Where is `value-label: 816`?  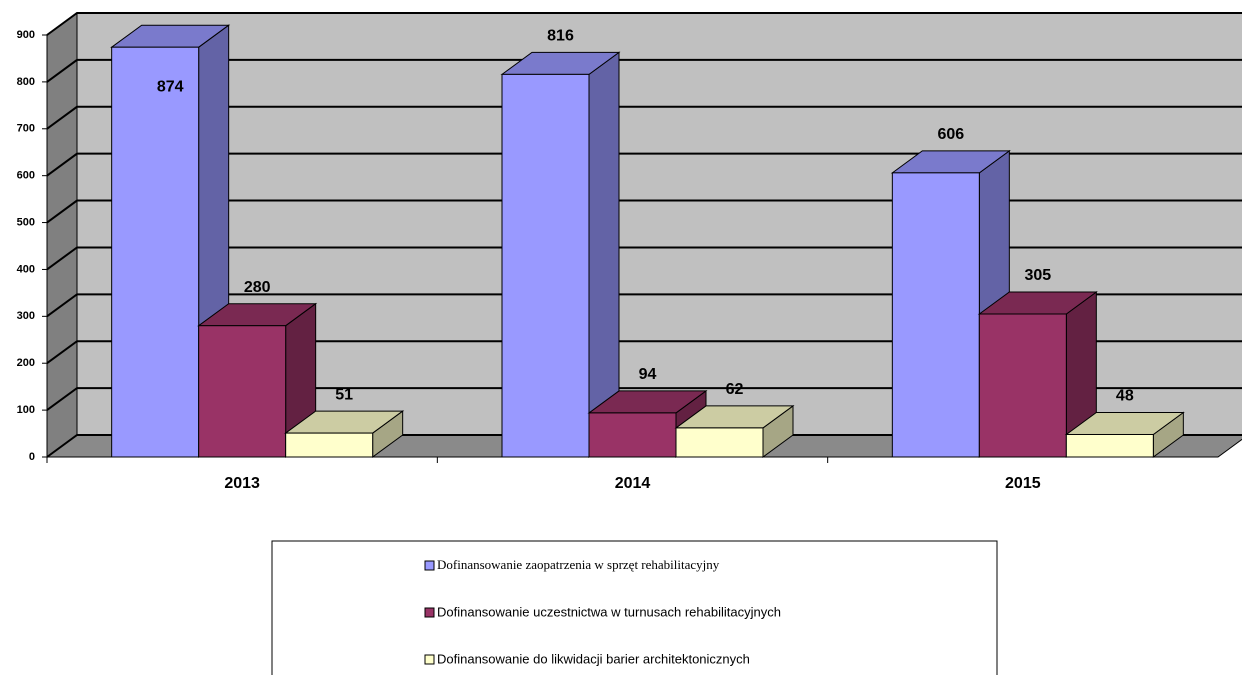
value-label: 816 is located at coordinates (560, 36).